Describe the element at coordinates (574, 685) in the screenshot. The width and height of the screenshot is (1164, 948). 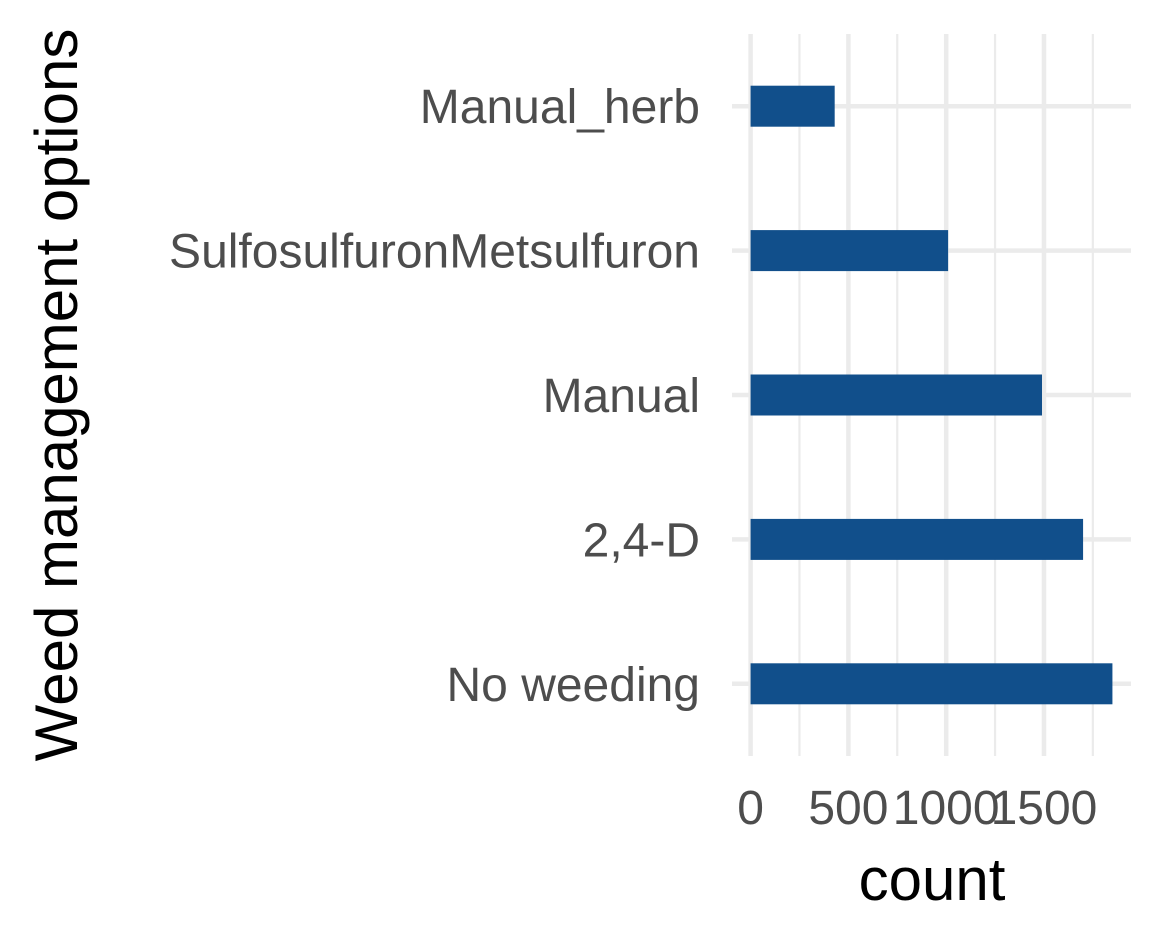
I see `y-tick-label: No weeding` at that location.